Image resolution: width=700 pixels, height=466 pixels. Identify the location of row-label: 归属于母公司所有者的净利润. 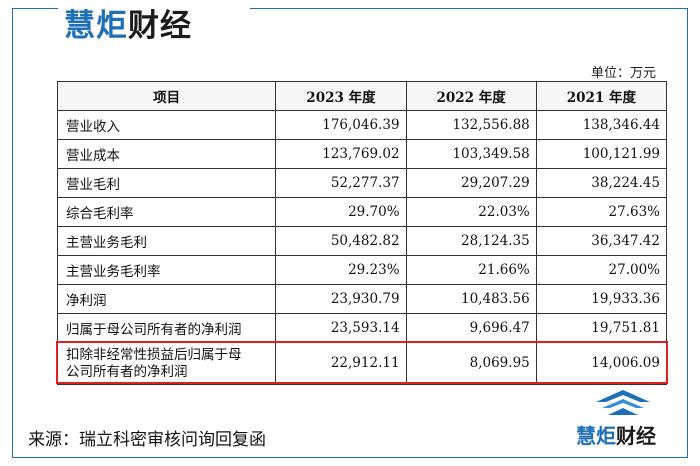
(166, 328).